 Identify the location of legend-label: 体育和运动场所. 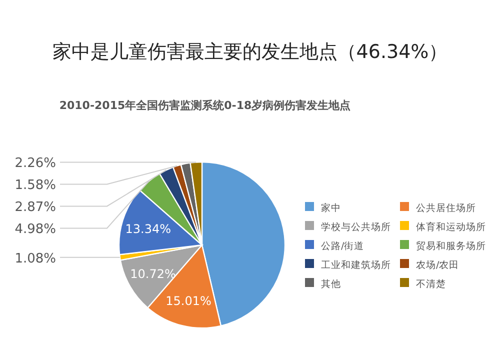
(451, 227).